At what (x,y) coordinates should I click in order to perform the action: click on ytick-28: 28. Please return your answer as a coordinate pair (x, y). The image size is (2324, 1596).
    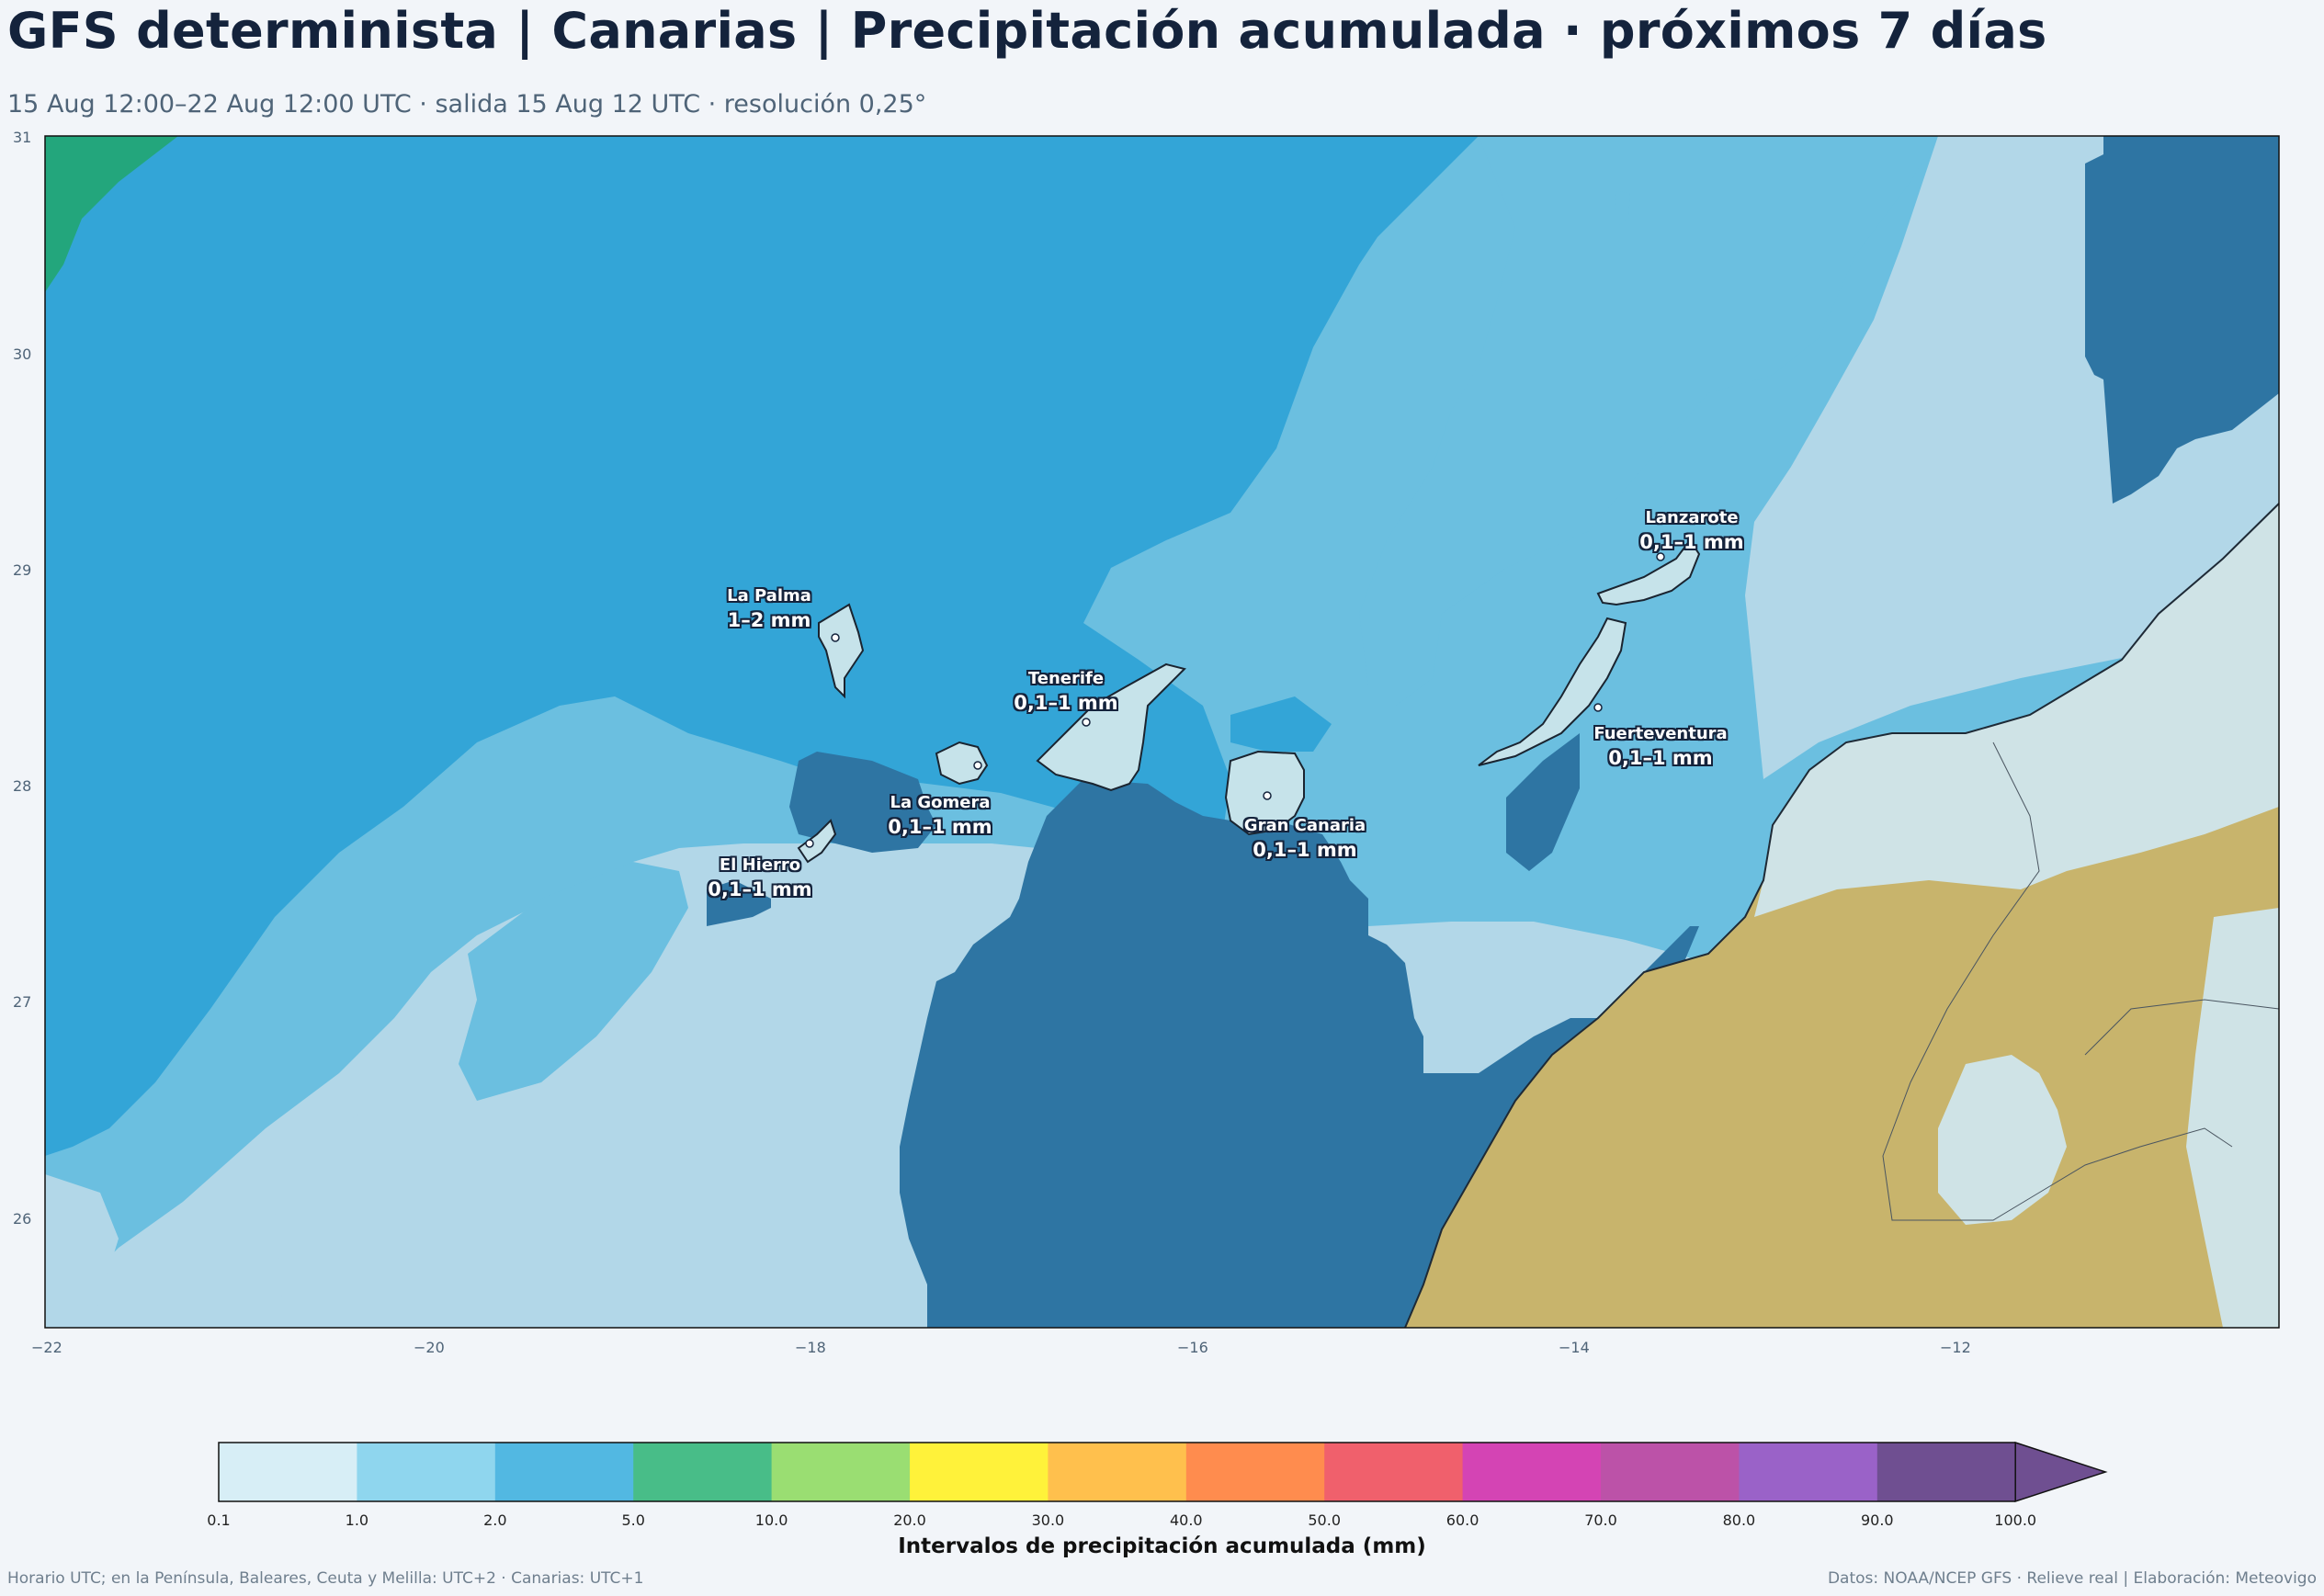
    Looking at the image, I should click on (23, 786).